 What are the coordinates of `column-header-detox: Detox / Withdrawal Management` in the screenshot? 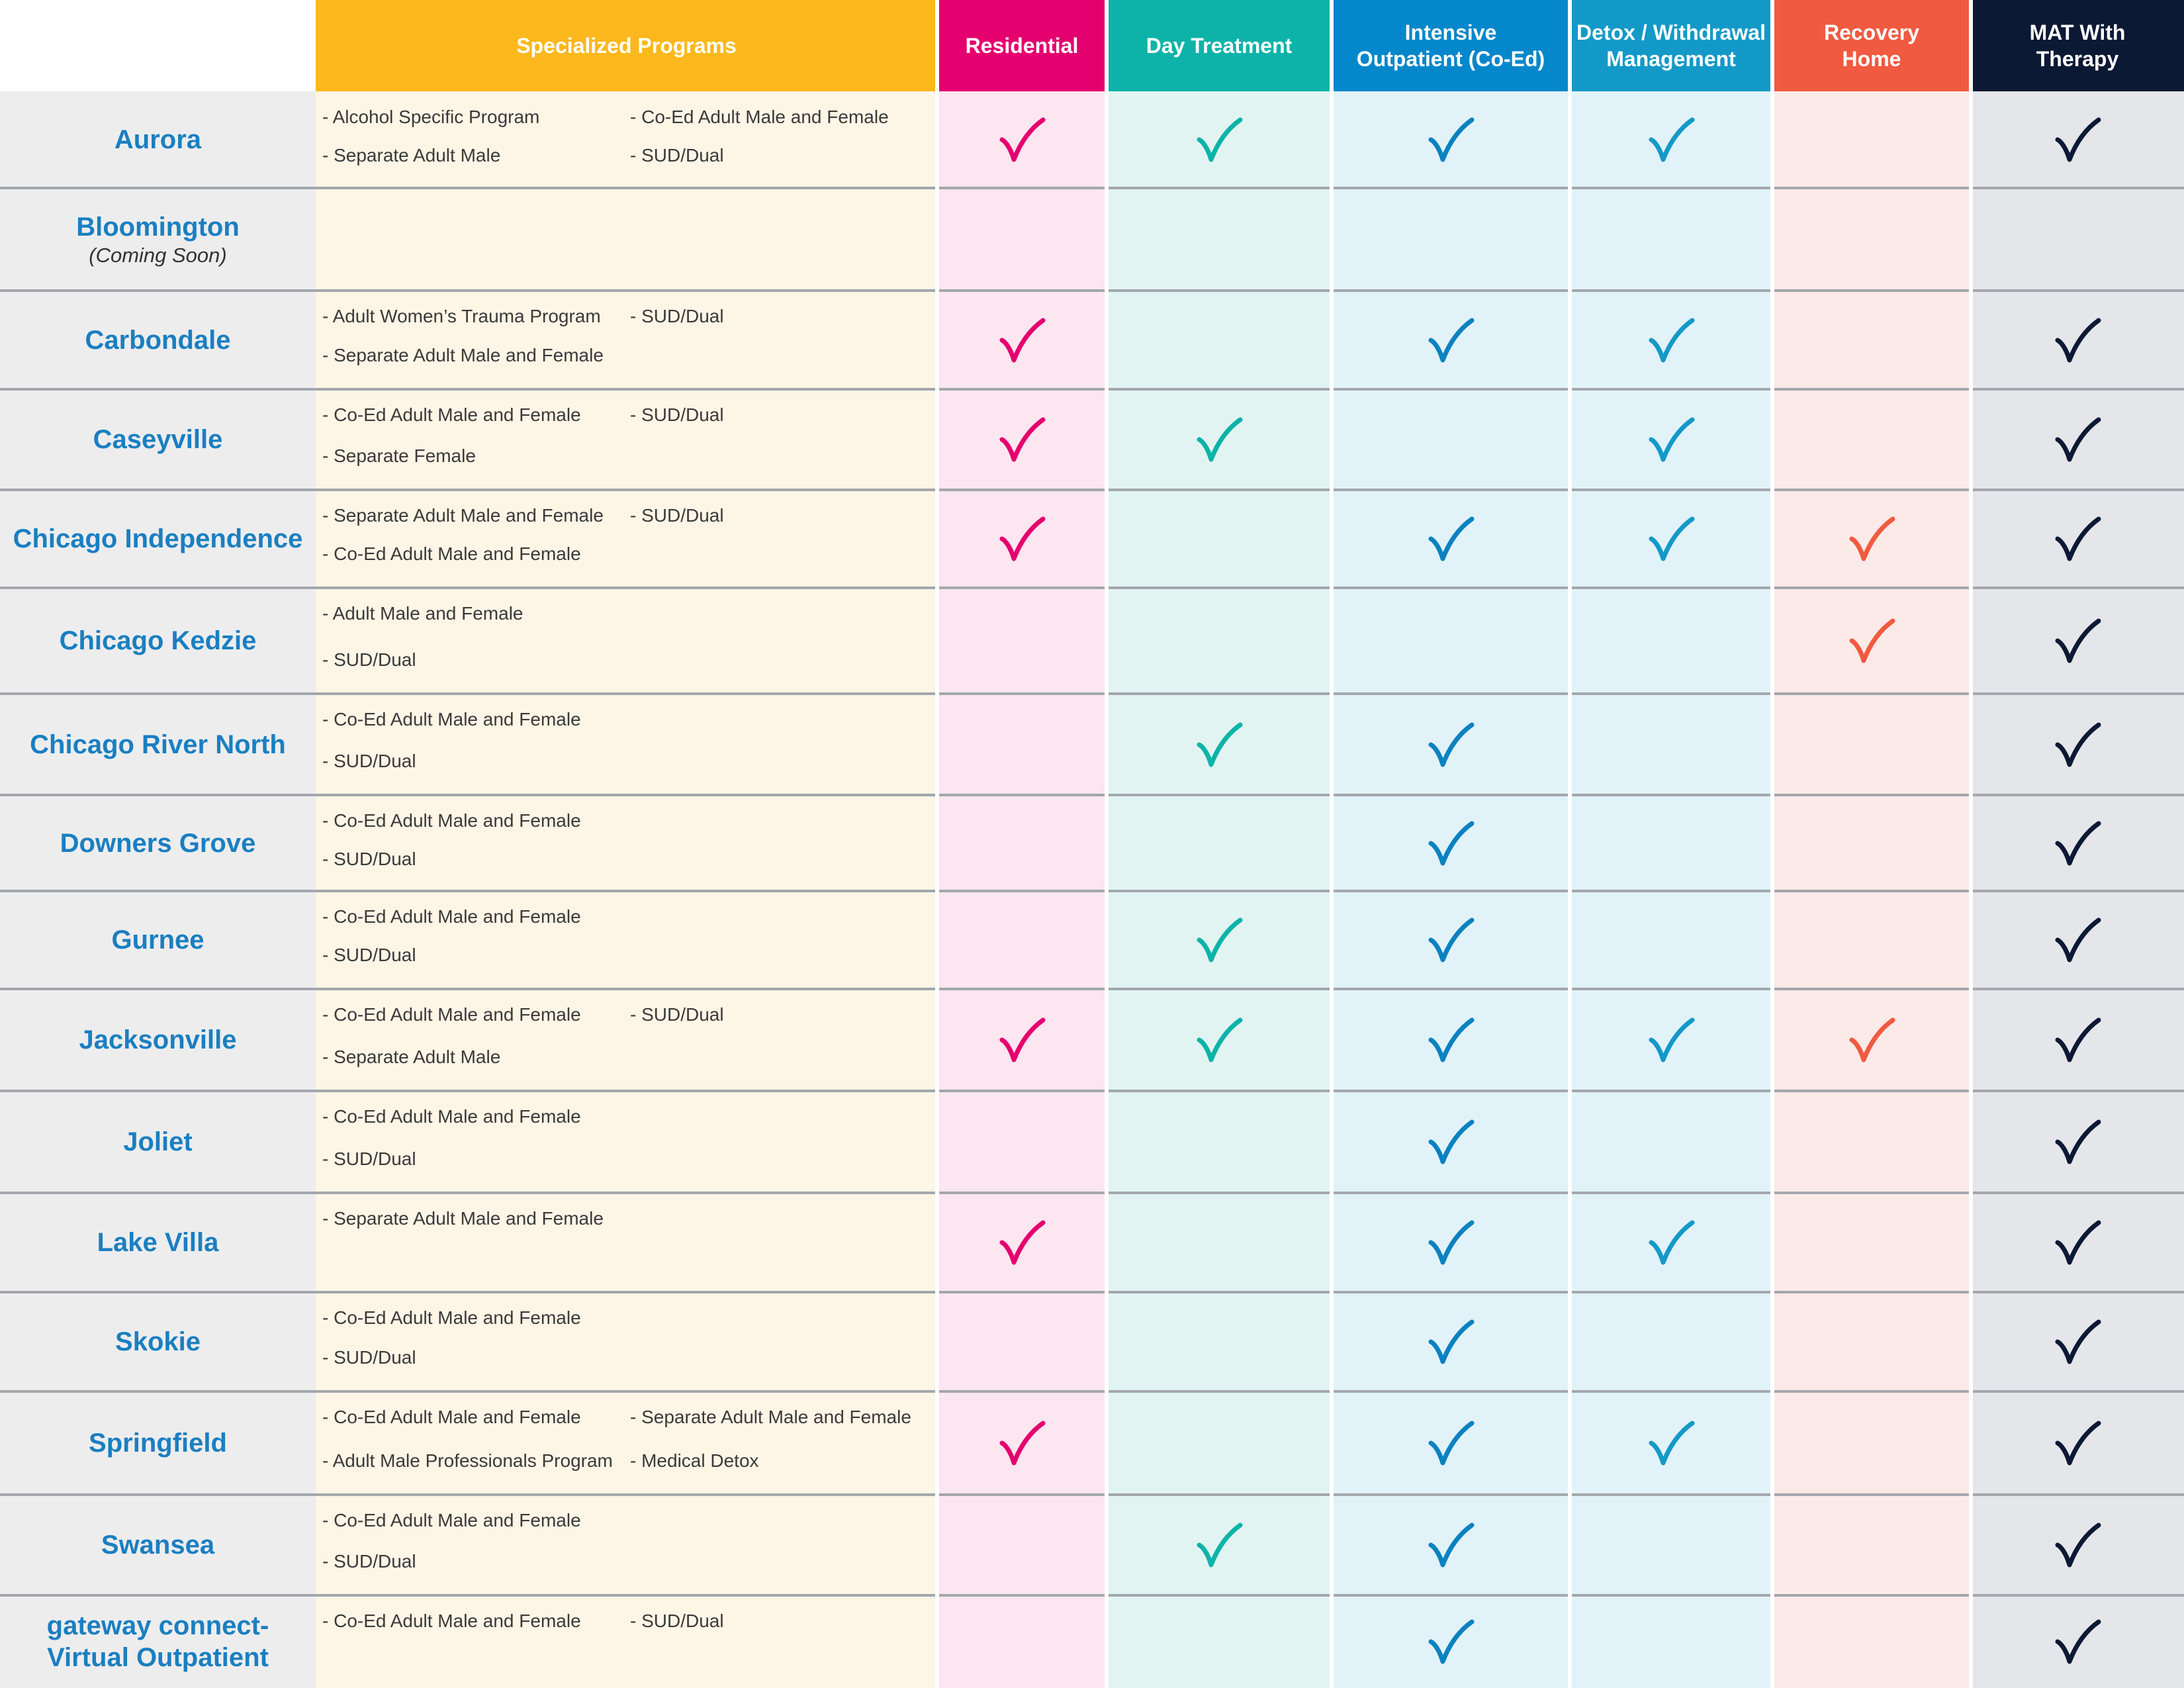 It's located at (1671, 45).